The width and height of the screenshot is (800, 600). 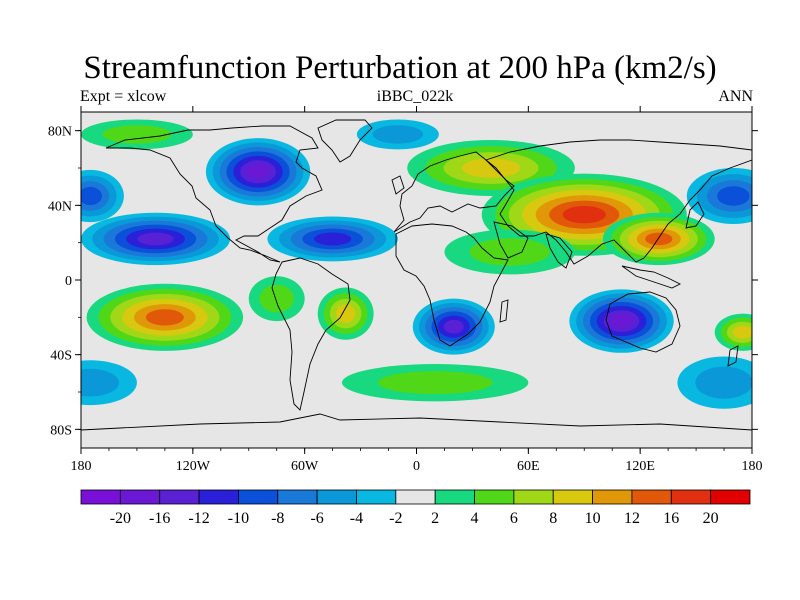 I want to click on x-tick-label: 60W, so click(x=305, y=466).